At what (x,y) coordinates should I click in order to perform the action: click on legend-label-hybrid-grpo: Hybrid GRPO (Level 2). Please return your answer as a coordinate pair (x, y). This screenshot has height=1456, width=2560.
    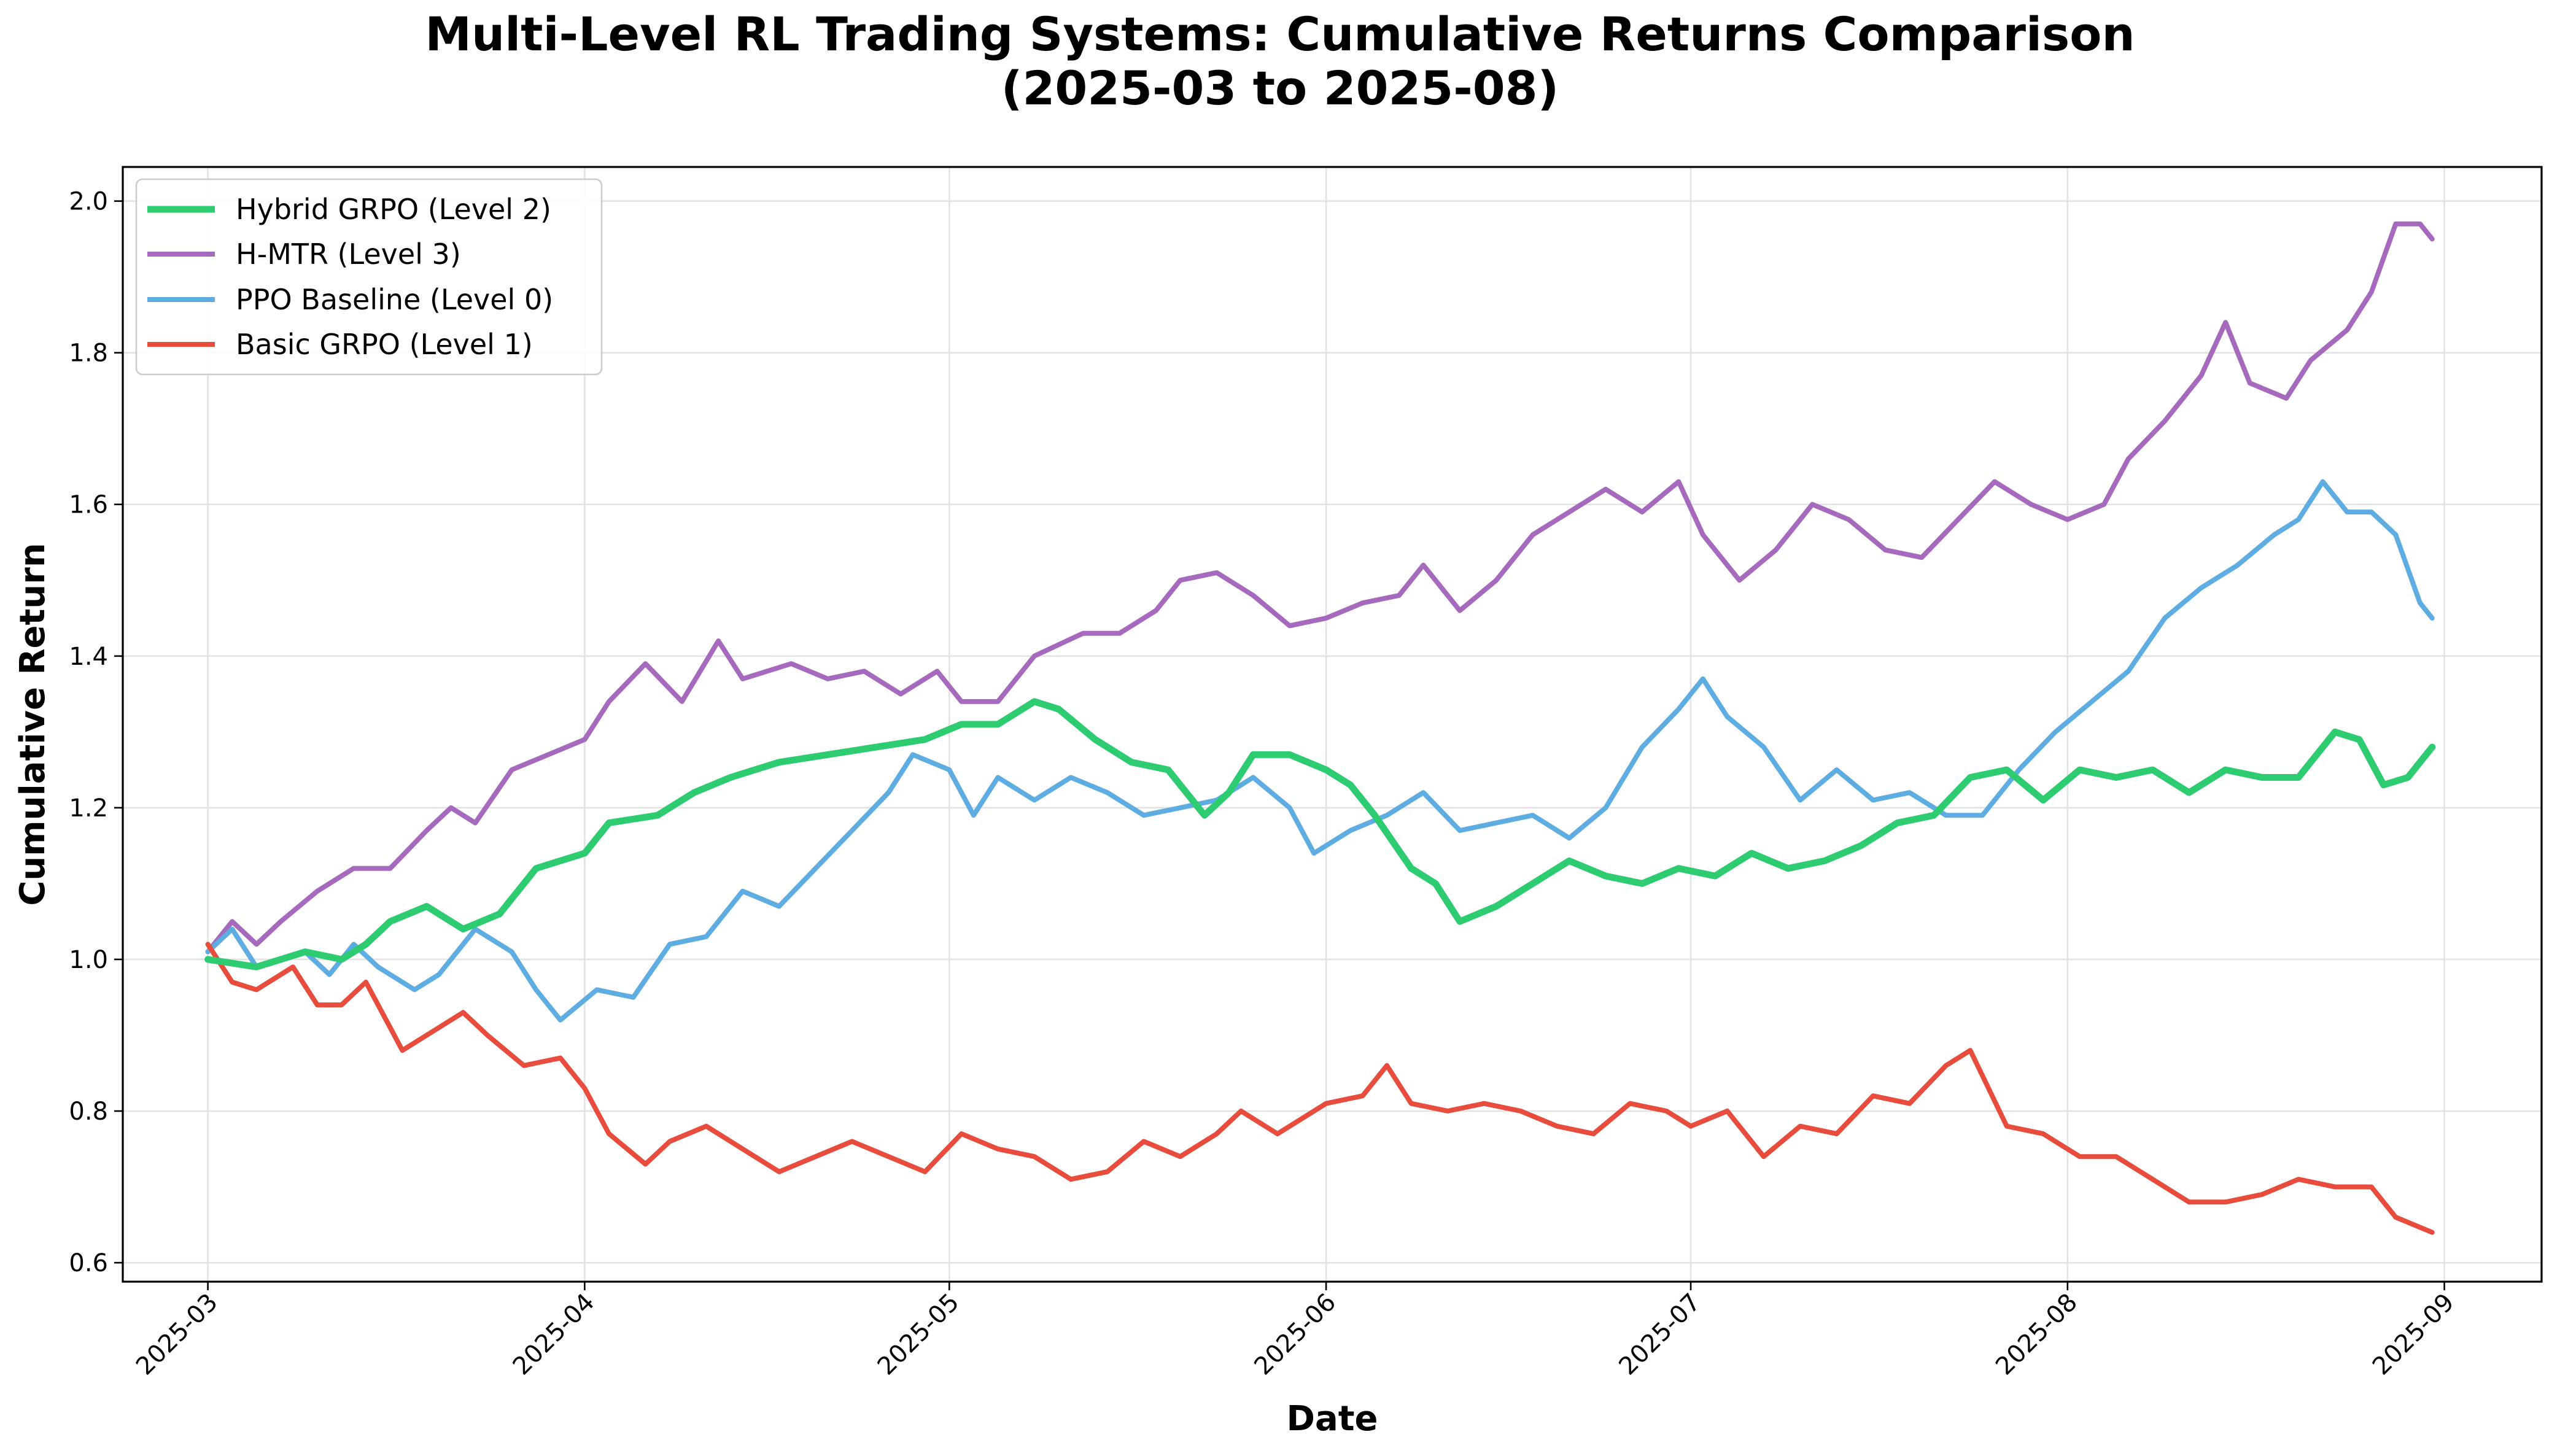
    Looking at the image, I should click on (393, 209).